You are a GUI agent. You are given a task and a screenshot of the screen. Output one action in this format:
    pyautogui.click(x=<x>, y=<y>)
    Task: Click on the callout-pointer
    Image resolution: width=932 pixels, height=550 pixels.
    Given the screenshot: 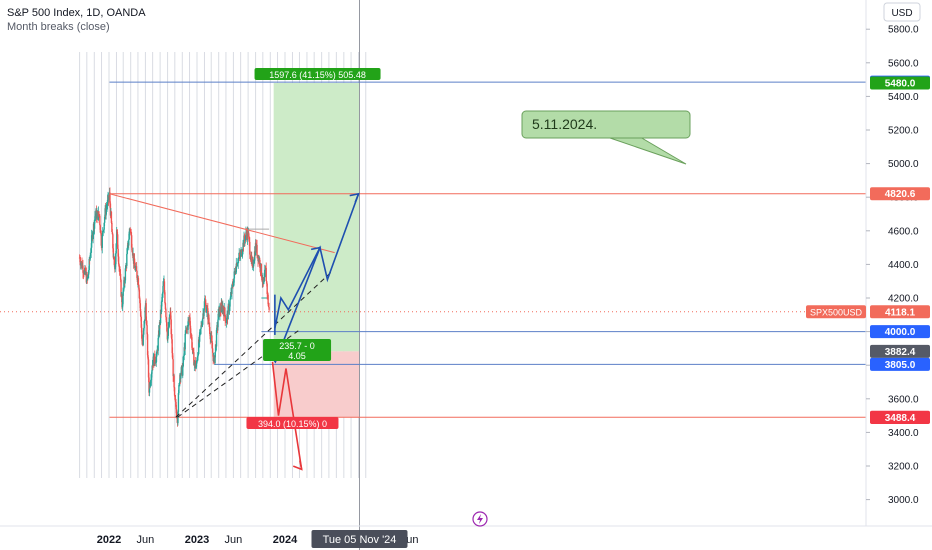 What is the action you would take?
    pyautogui.click(x=648, y=150)
    